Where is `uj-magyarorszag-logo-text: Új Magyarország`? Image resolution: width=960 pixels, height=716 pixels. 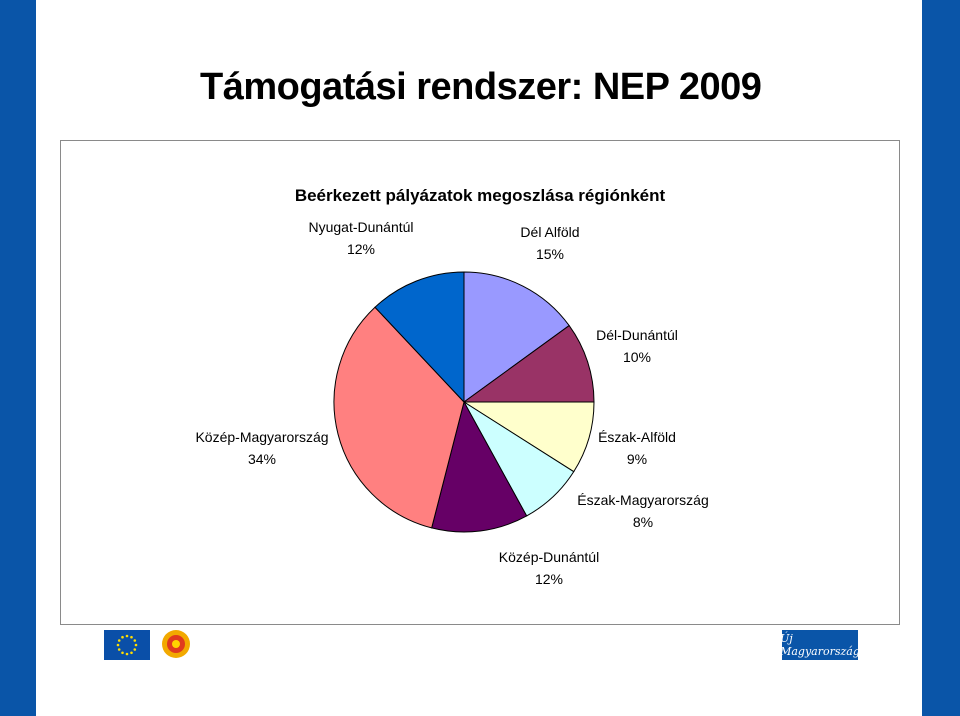
uj-magyarorszag-logo-text: Új Magyarország is located at coordinates (820, 645).